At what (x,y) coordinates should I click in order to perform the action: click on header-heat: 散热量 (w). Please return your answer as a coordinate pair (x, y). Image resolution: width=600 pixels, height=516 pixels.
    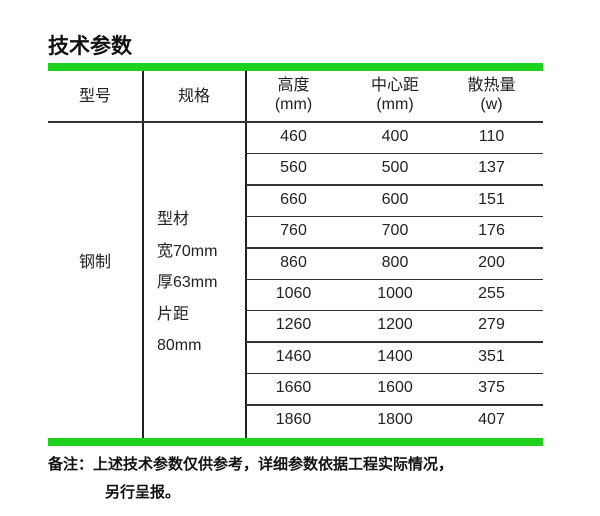
    Looking at the image, I should click on (491, 95).